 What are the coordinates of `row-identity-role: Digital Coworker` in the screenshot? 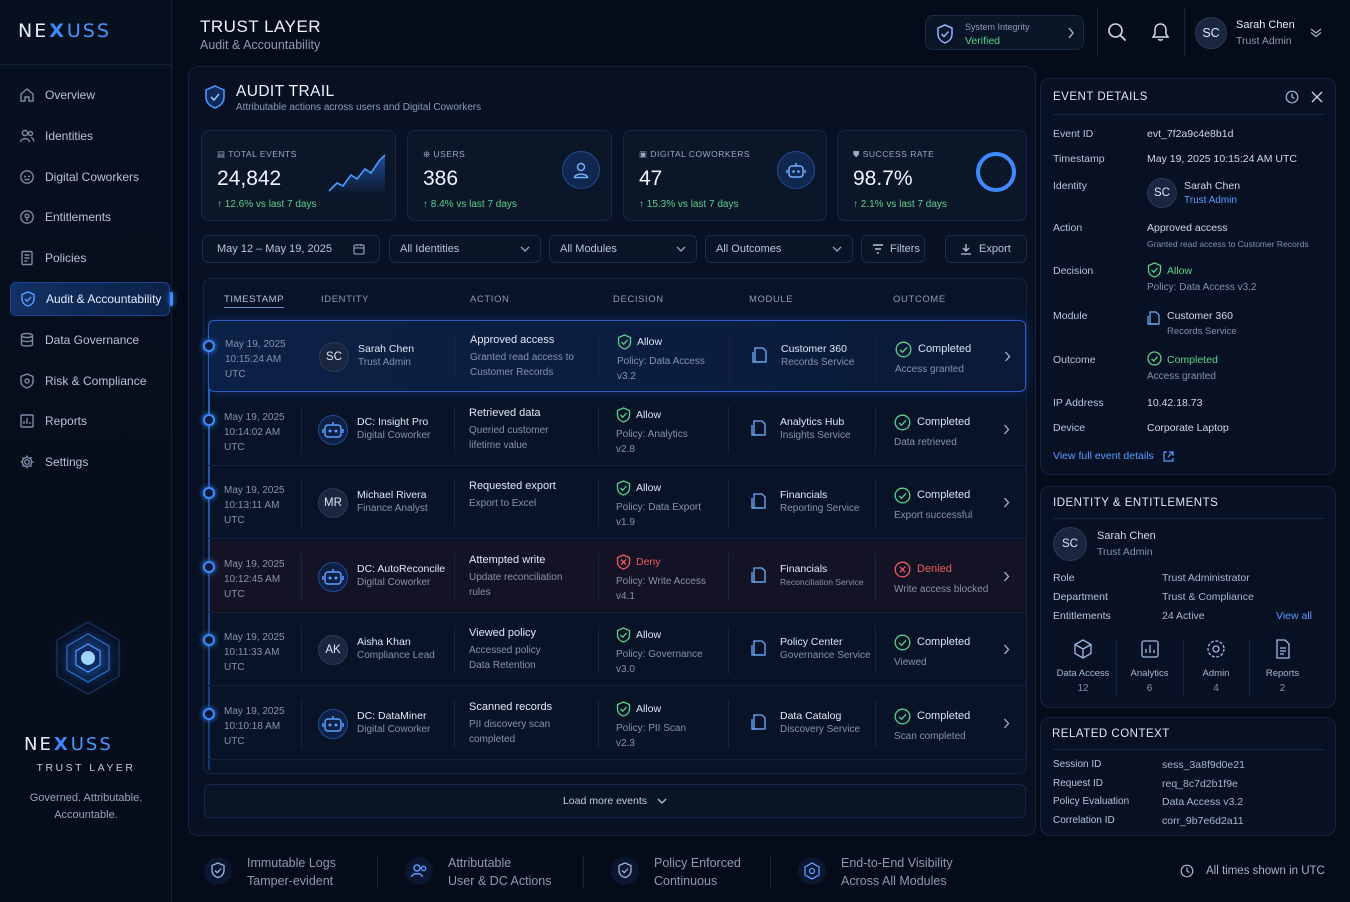 It's located at (394, 435).